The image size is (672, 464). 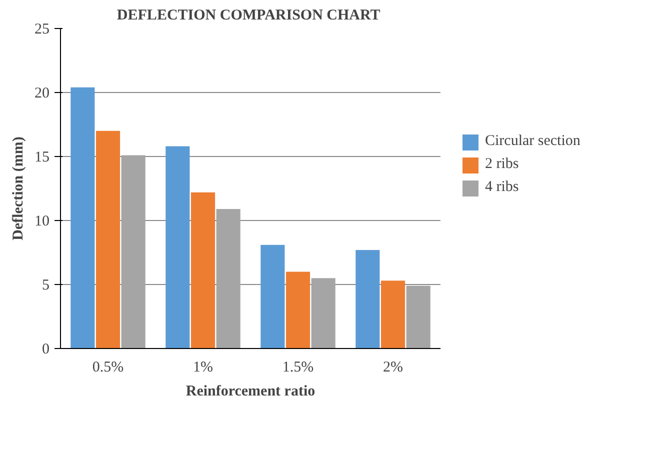 I want to click on legend-label: Circular section, so click(x=532, y=141).